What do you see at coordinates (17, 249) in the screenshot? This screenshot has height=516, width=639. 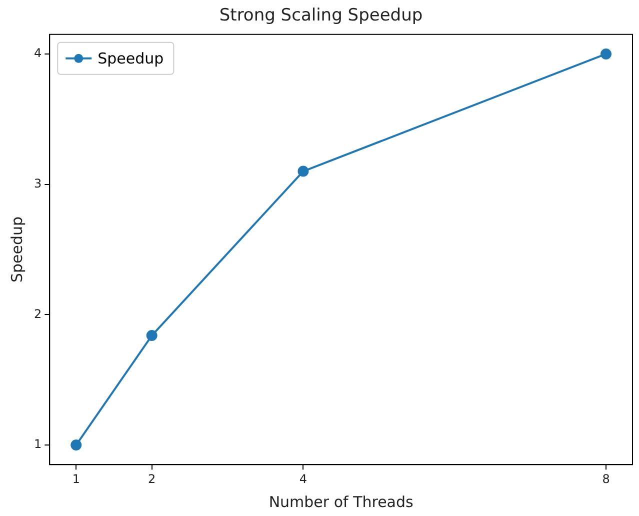 I see `y-axis-title: Speedup` at bounding box center [17, 249].